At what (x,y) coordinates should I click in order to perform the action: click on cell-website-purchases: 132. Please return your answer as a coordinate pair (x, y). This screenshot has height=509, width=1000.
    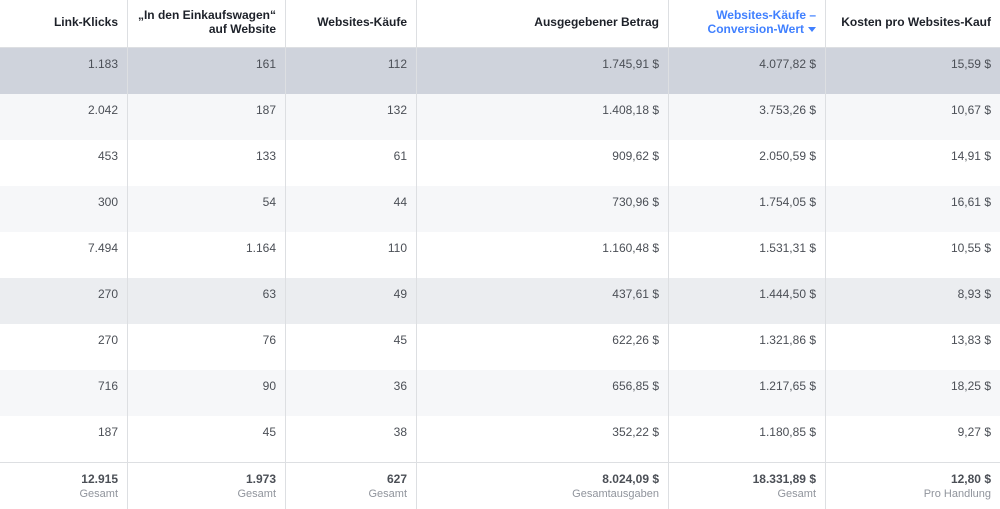
    Looking at the image, I should click on (351, 117).